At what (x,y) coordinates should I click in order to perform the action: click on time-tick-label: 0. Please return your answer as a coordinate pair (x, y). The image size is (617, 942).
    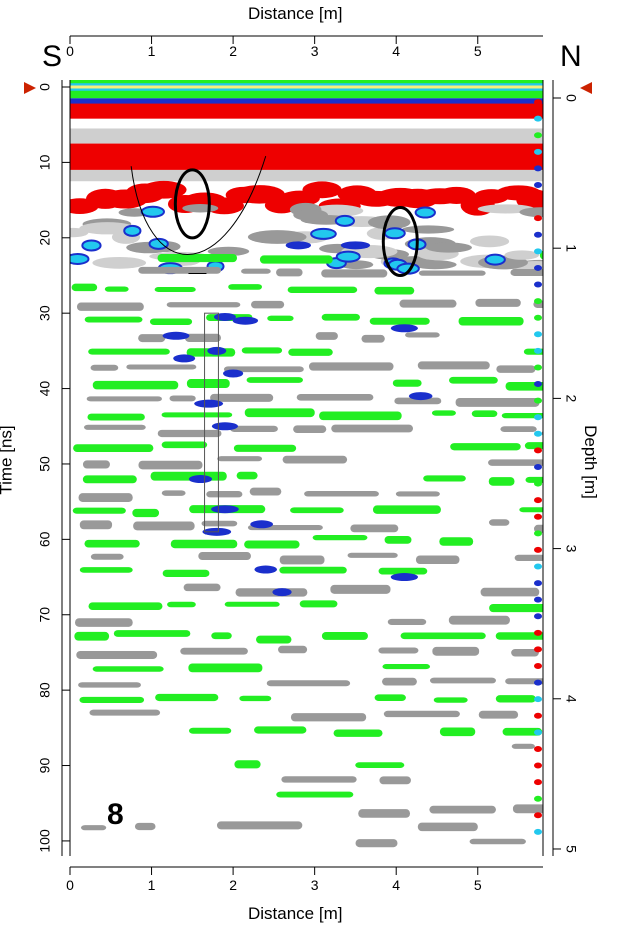
    Looking at the image, I should click on (45, 87).